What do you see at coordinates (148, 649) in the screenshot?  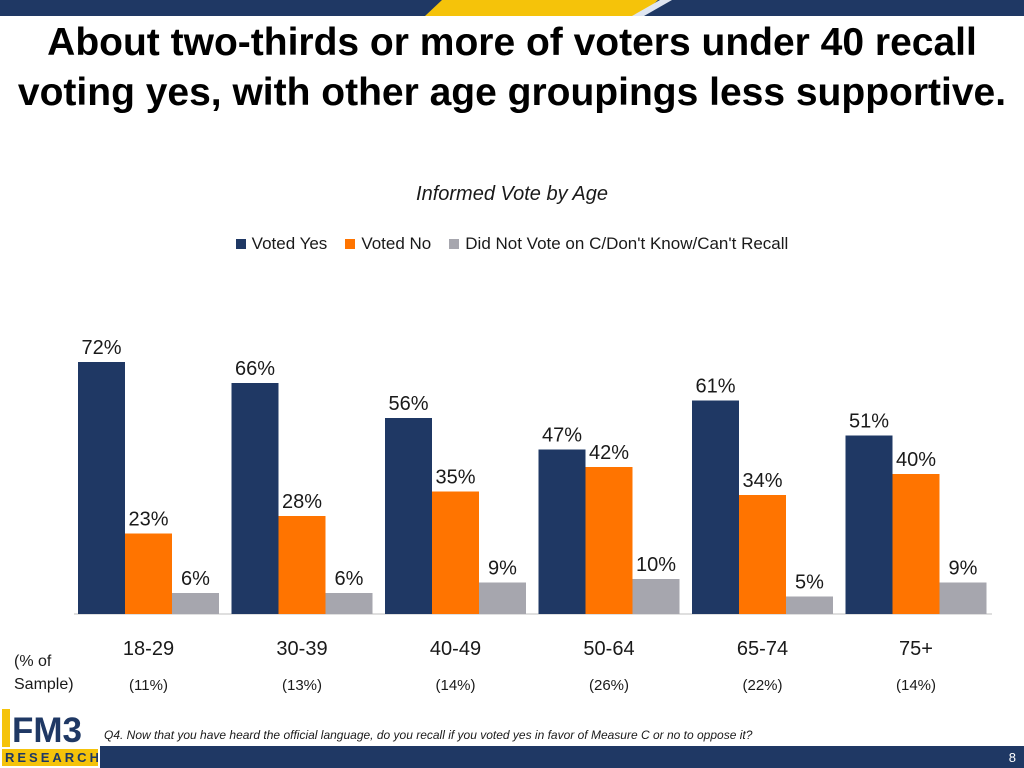 I see `category-label-18-29: 18-29` at bounding box center [148, 649].